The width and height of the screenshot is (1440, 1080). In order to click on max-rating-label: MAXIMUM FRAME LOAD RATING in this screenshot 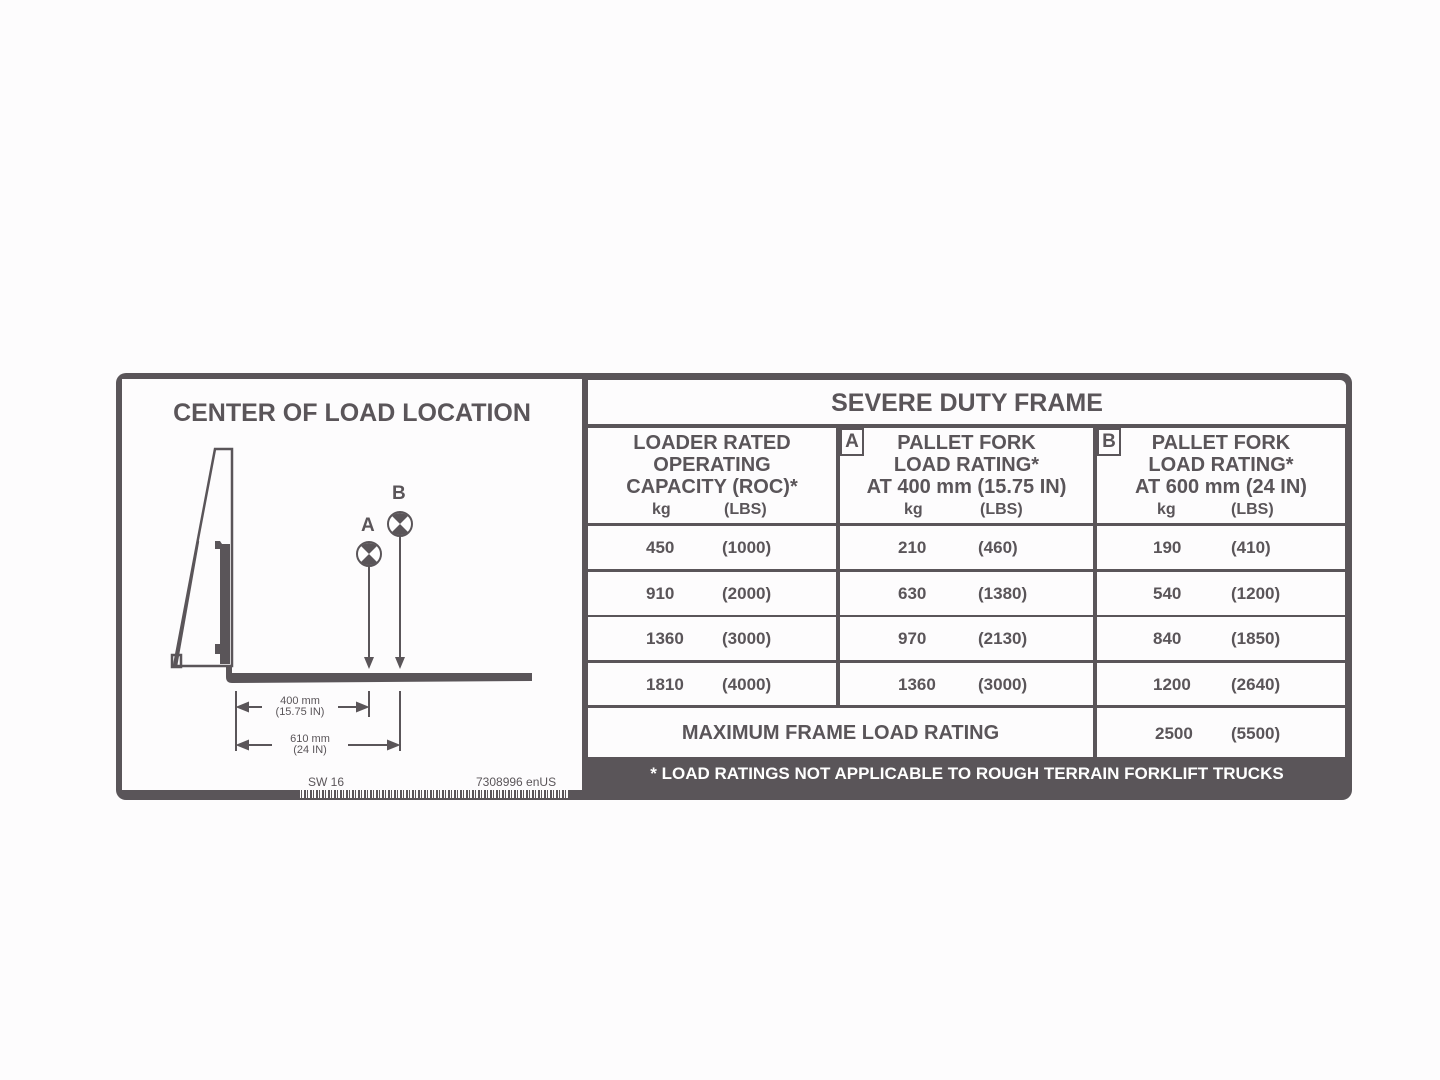, I will do `click(840, 733)`.